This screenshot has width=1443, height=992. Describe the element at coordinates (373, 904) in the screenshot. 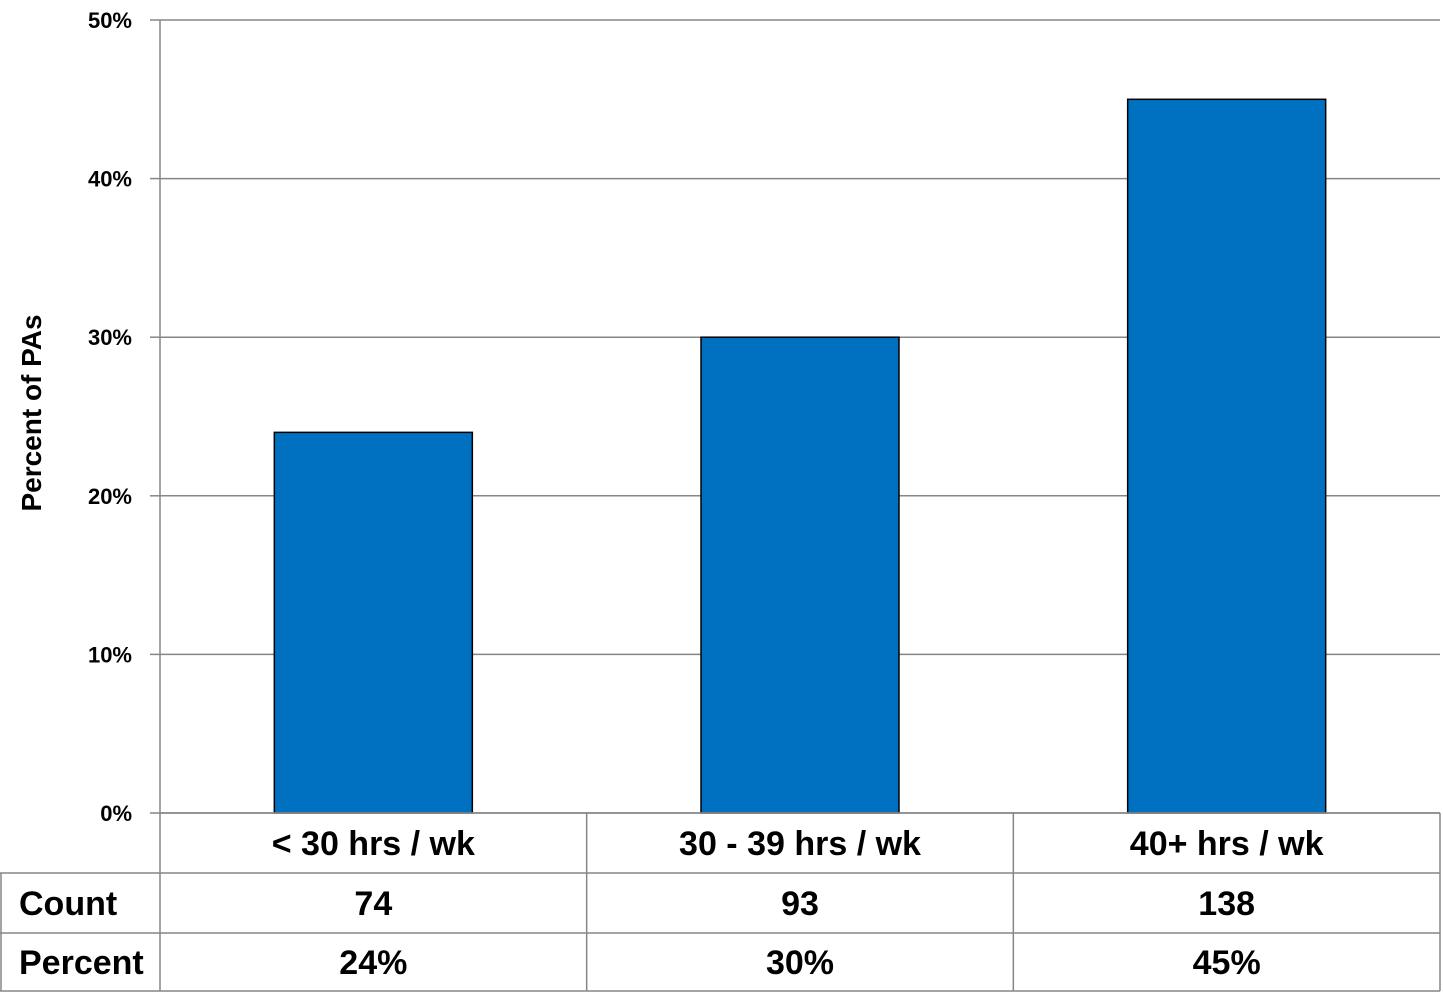

I see `table-cell: 74` at that location.